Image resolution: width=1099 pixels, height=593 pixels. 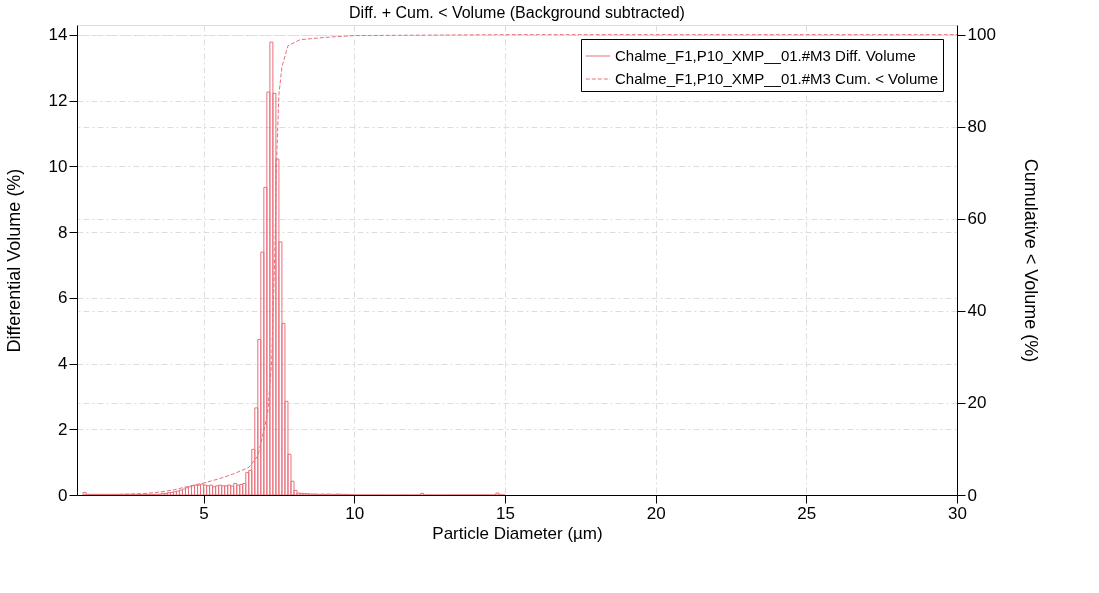 I want to click on x-tick-label: 30, so click(x=957, y=513).